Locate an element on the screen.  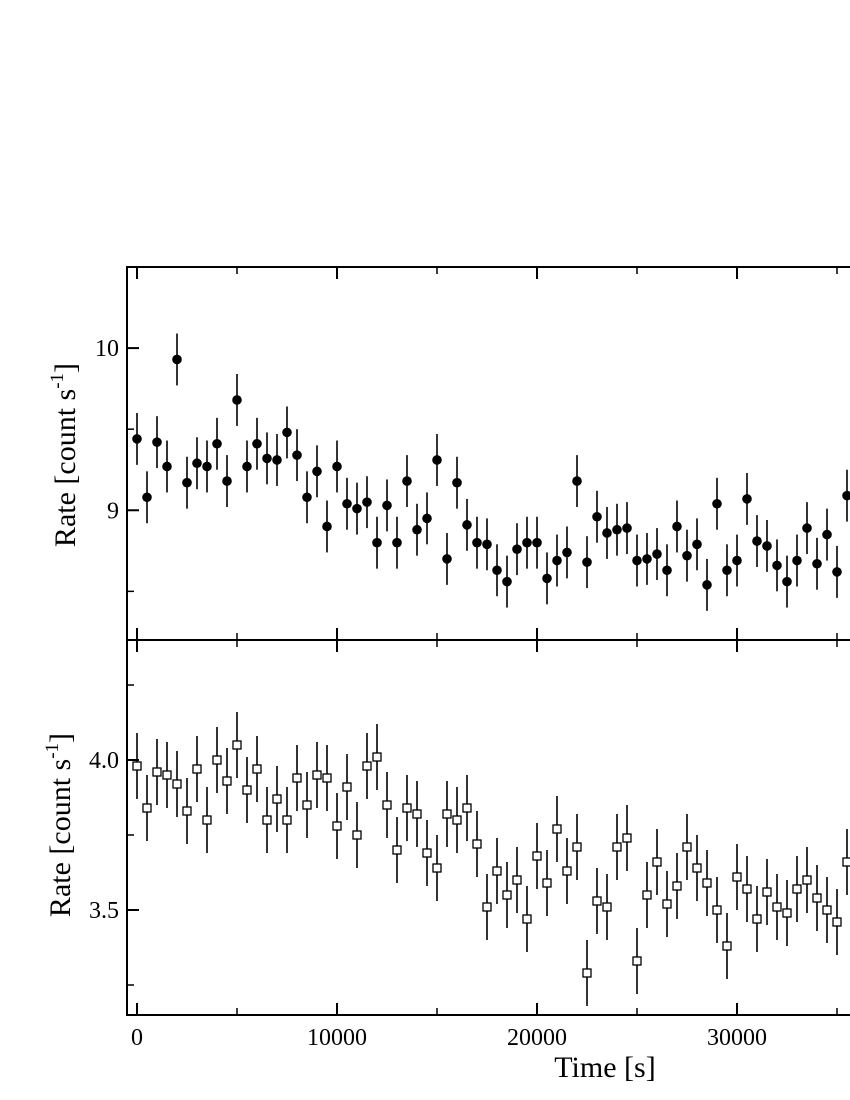
y-tick-label: 3.5 is located at coordinates (104, 911).